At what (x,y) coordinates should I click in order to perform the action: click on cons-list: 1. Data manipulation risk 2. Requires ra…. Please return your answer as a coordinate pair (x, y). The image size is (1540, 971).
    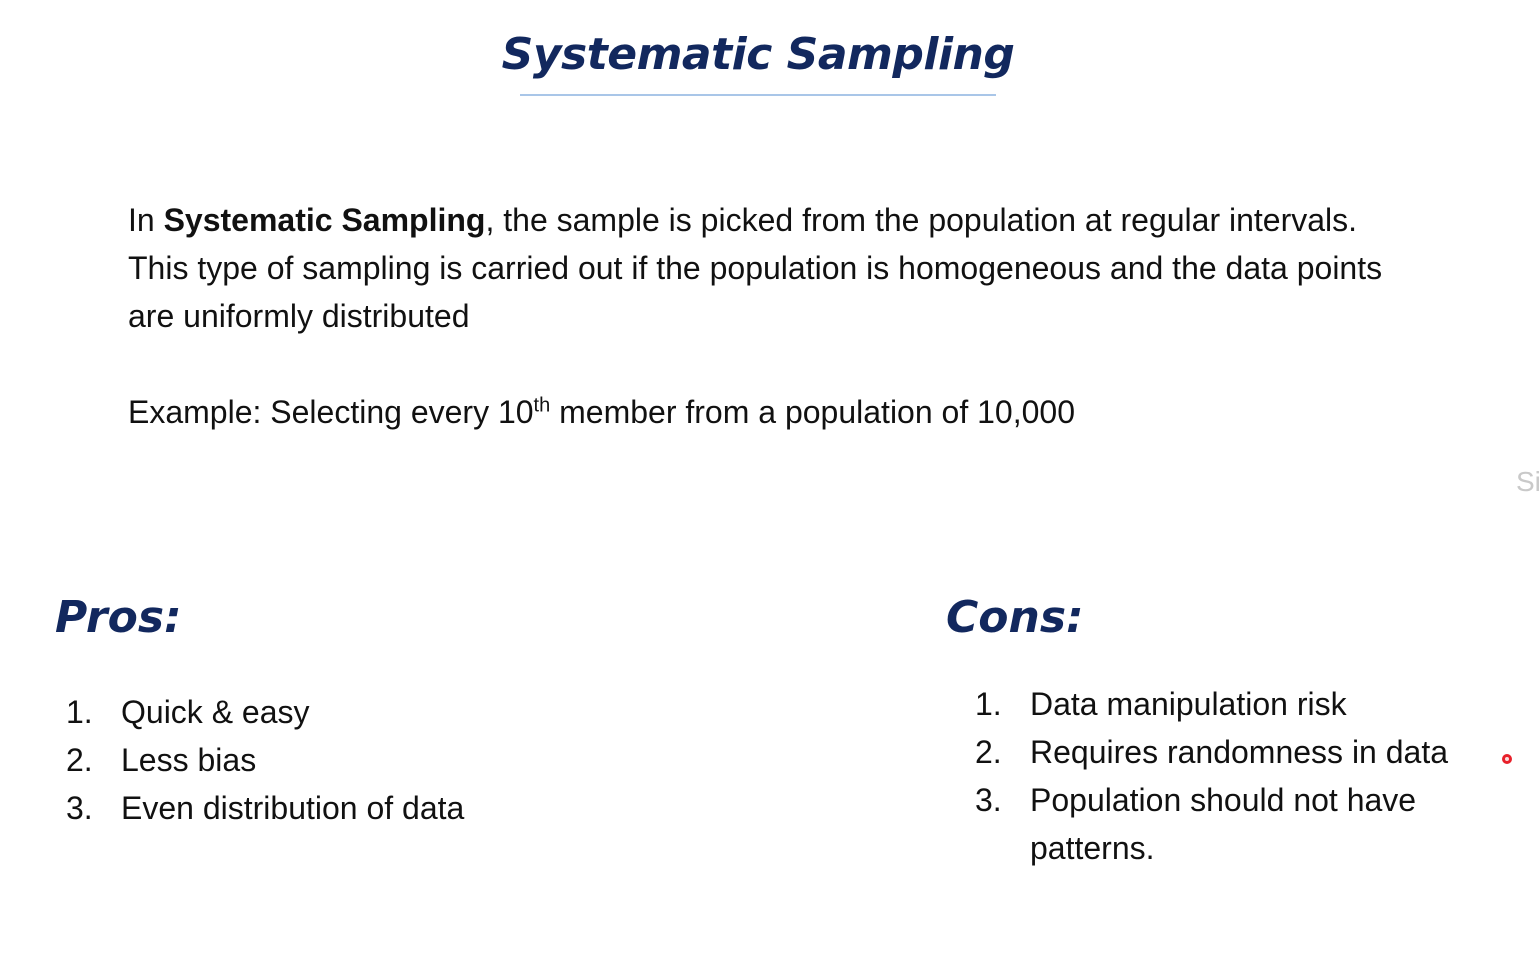
    Looking at the image, I should click on (1245, 776).